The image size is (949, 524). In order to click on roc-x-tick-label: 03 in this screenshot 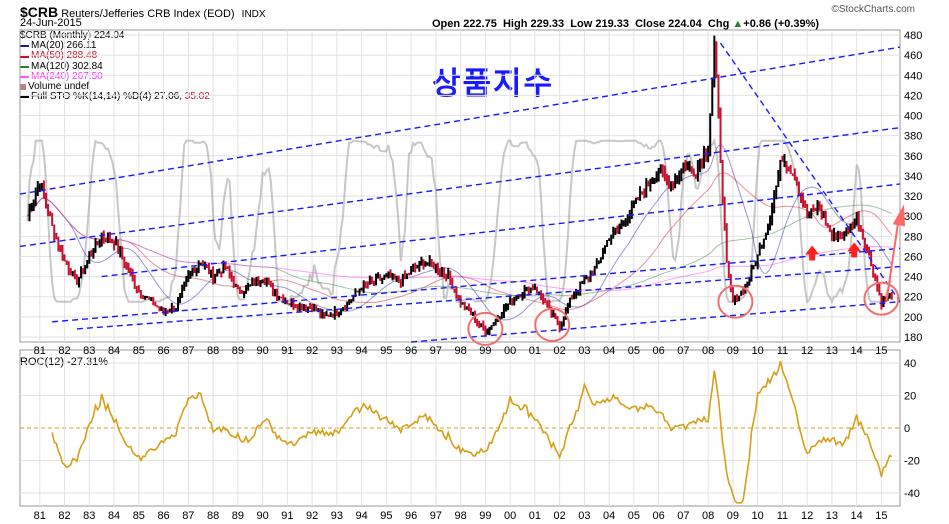, I will do `click(584, 516)`.